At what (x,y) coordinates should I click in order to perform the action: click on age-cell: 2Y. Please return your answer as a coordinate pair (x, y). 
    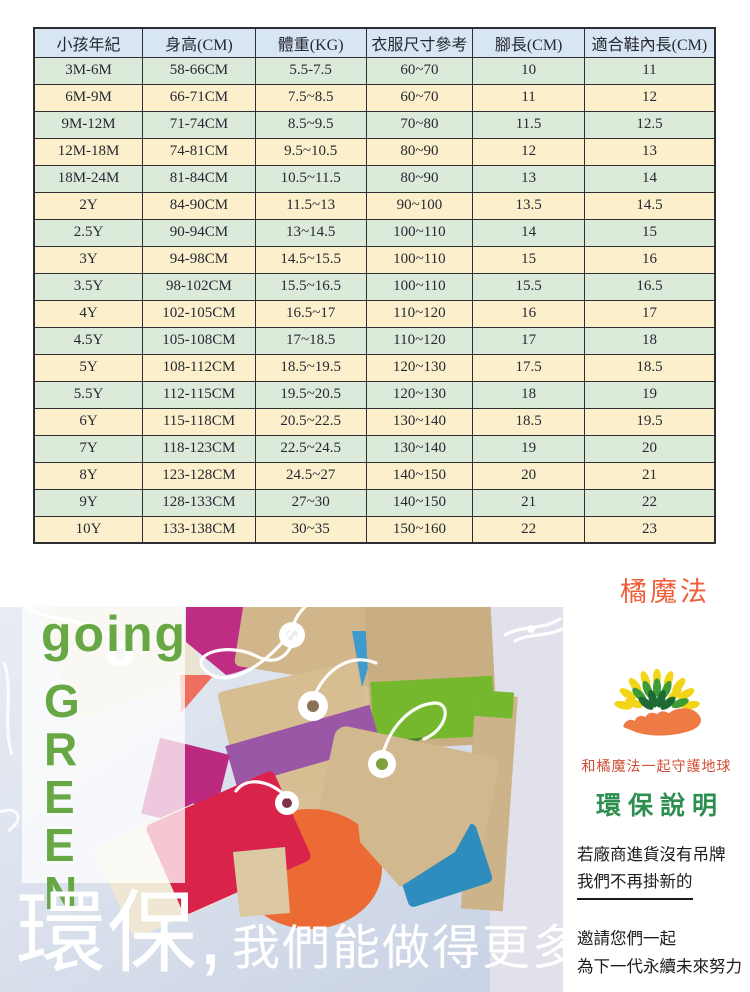
    Looking at the image, I should click on (88, 205).